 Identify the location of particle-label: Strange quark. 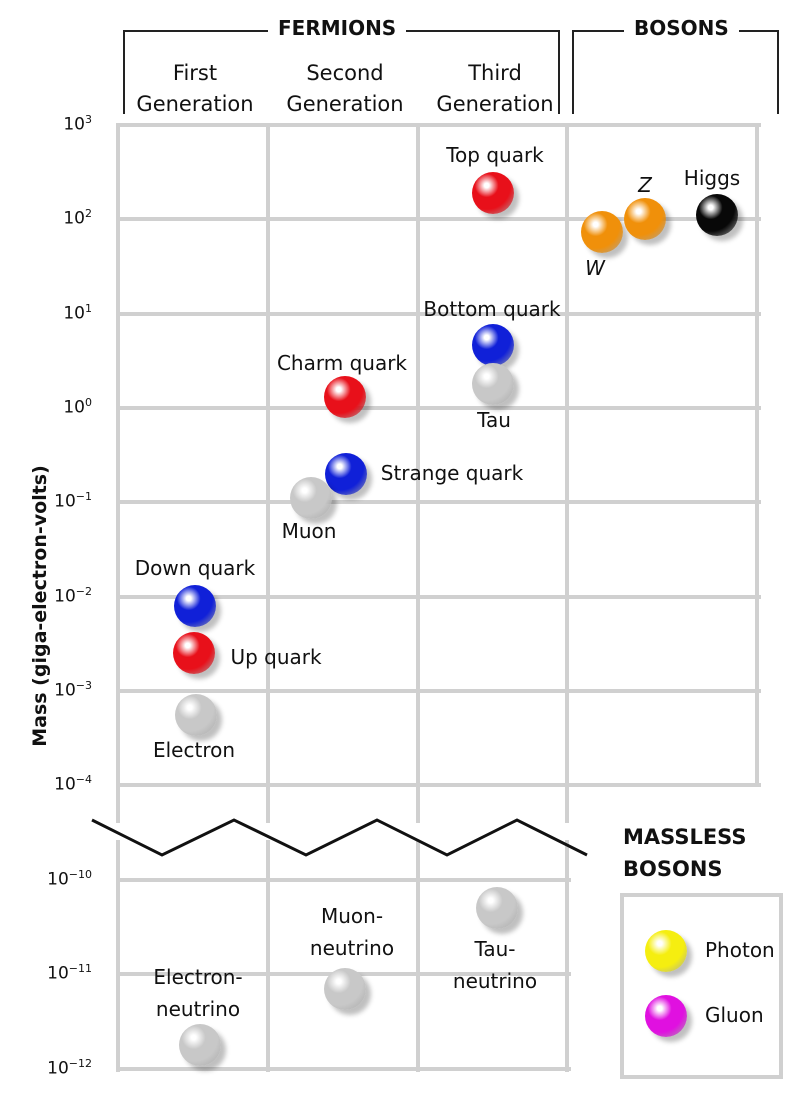
(452, 473).